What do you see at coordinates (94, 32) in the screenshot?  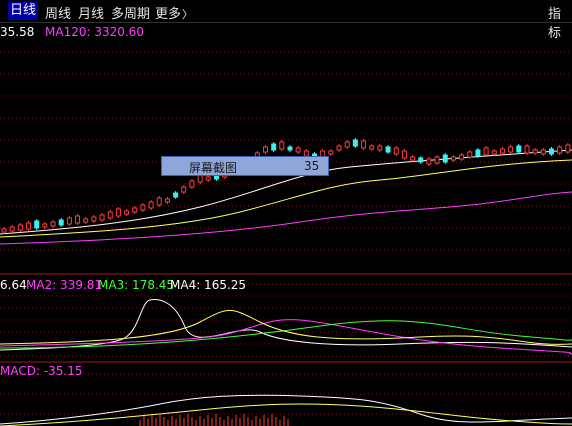 I see `ma120-label: MA120: 3320.60` at bounding box center [94, 32].